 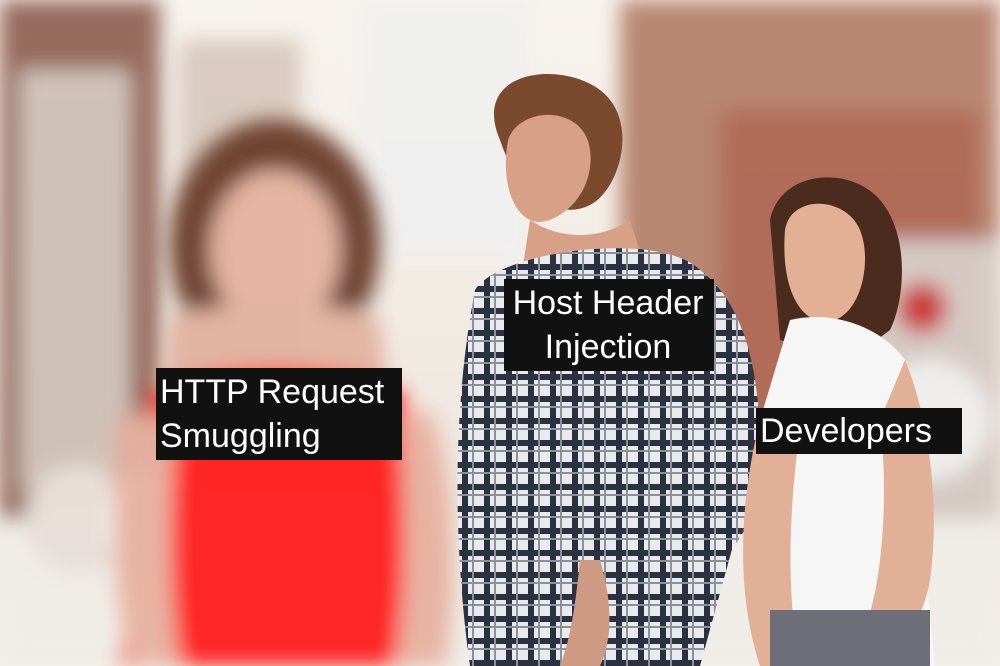 What do you see at coordinates (609, 325) in the screenshot?
I see `boyfriend-caption: Host Header Injection` at bounding box center [609, 325].